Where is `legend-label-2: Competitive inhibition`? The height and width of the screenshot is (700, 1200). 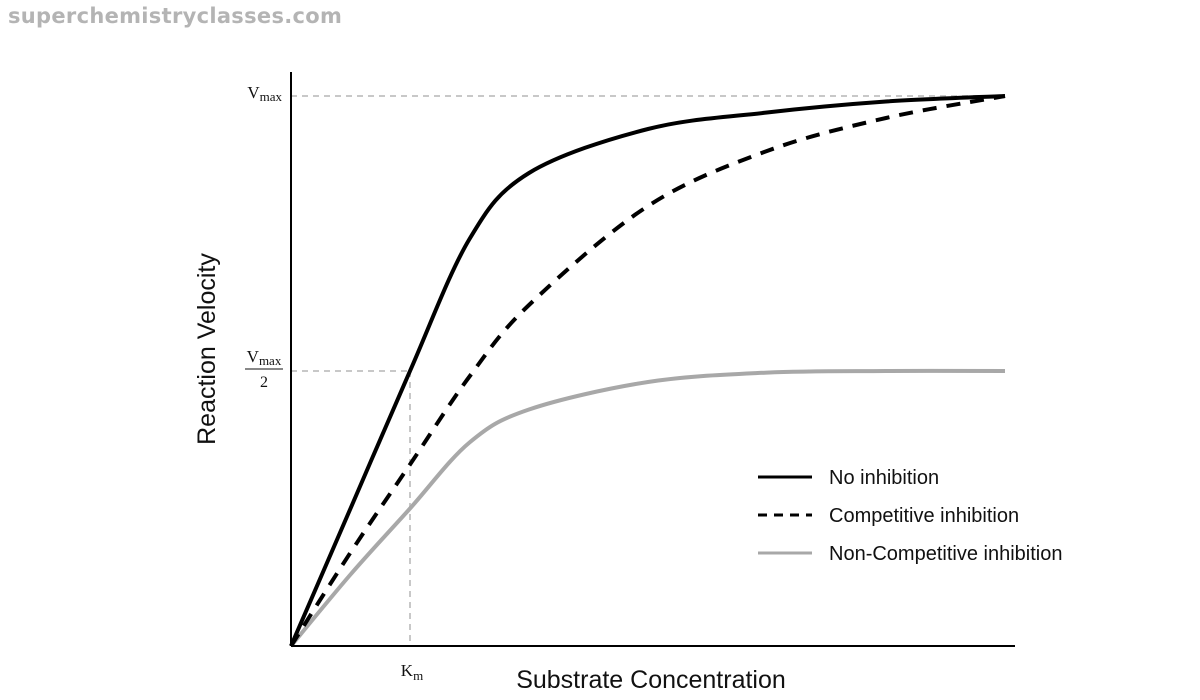
legend-label-2: Competitive inhibition is located at coordinates (924, 516).